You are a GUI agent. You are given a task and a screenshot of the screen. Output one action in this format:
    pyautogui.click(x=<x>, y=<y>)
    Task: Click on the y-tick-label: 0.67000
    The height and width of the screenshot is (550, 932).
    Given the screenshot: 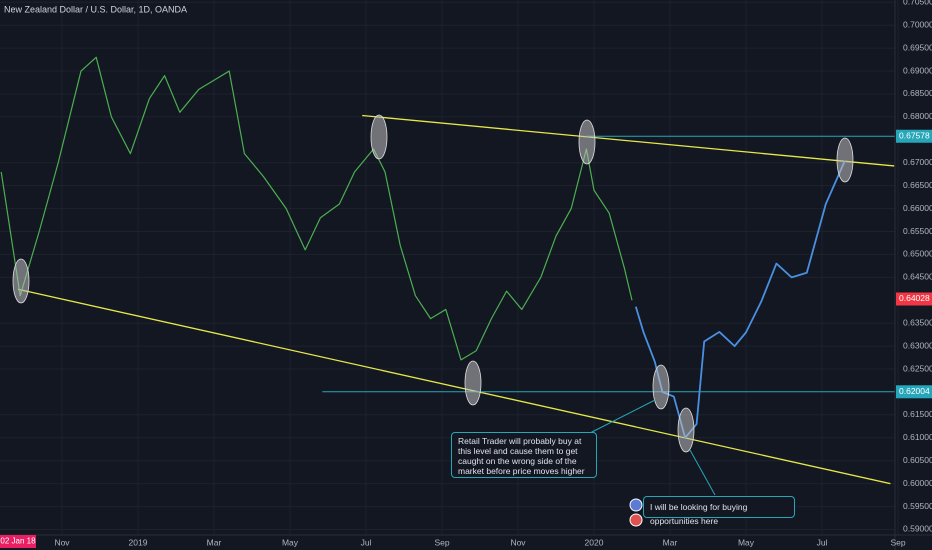 What is the action you would take?
    pyautogui.click(x=917, y=162)
    